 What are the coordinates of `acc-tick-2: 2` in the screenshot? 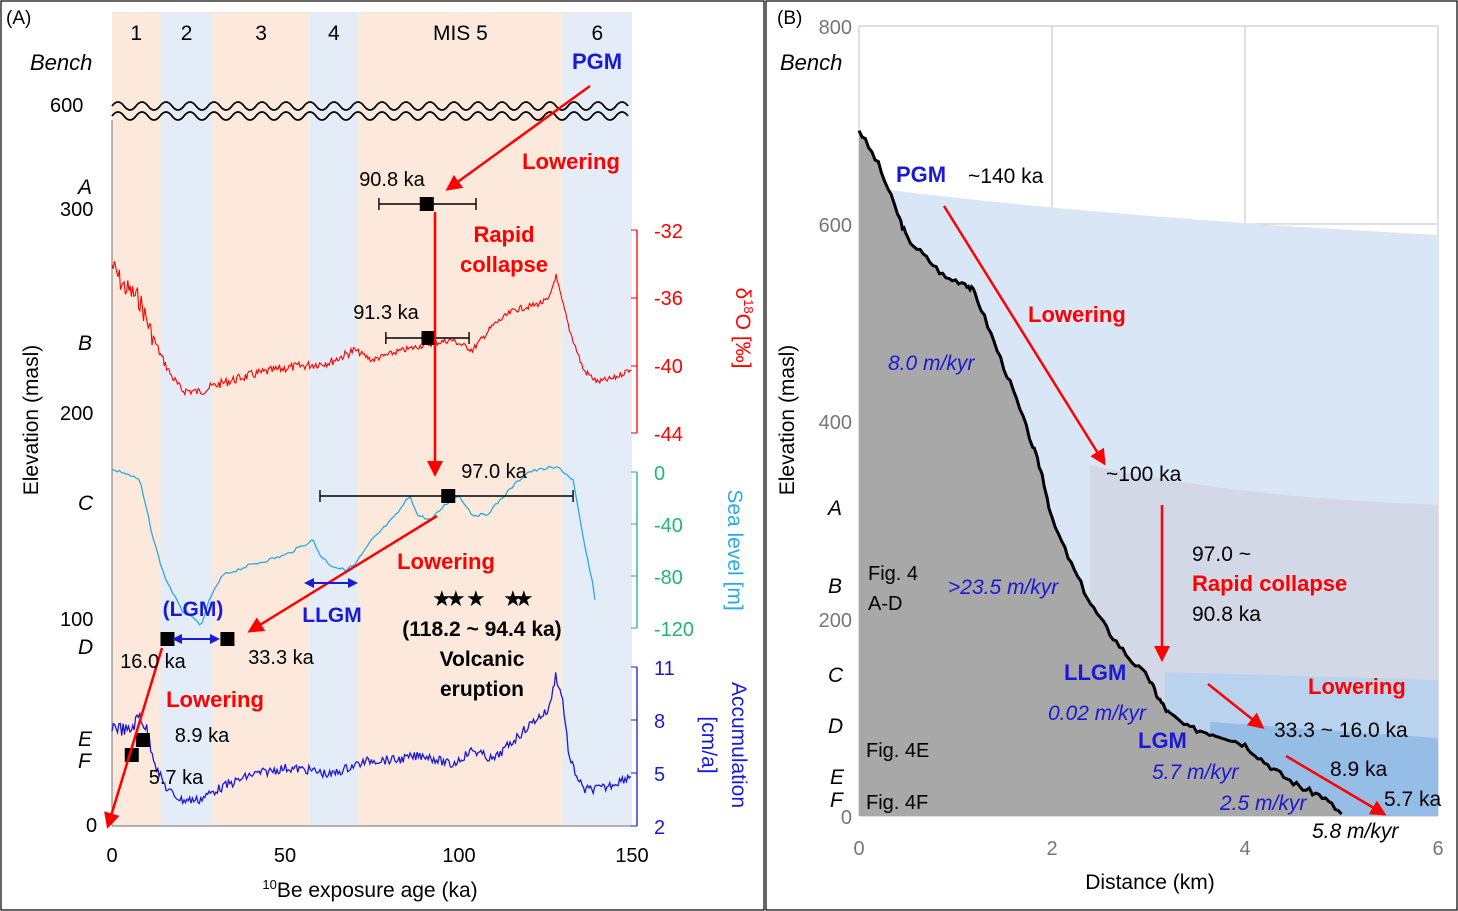 It's located at (659, 828).